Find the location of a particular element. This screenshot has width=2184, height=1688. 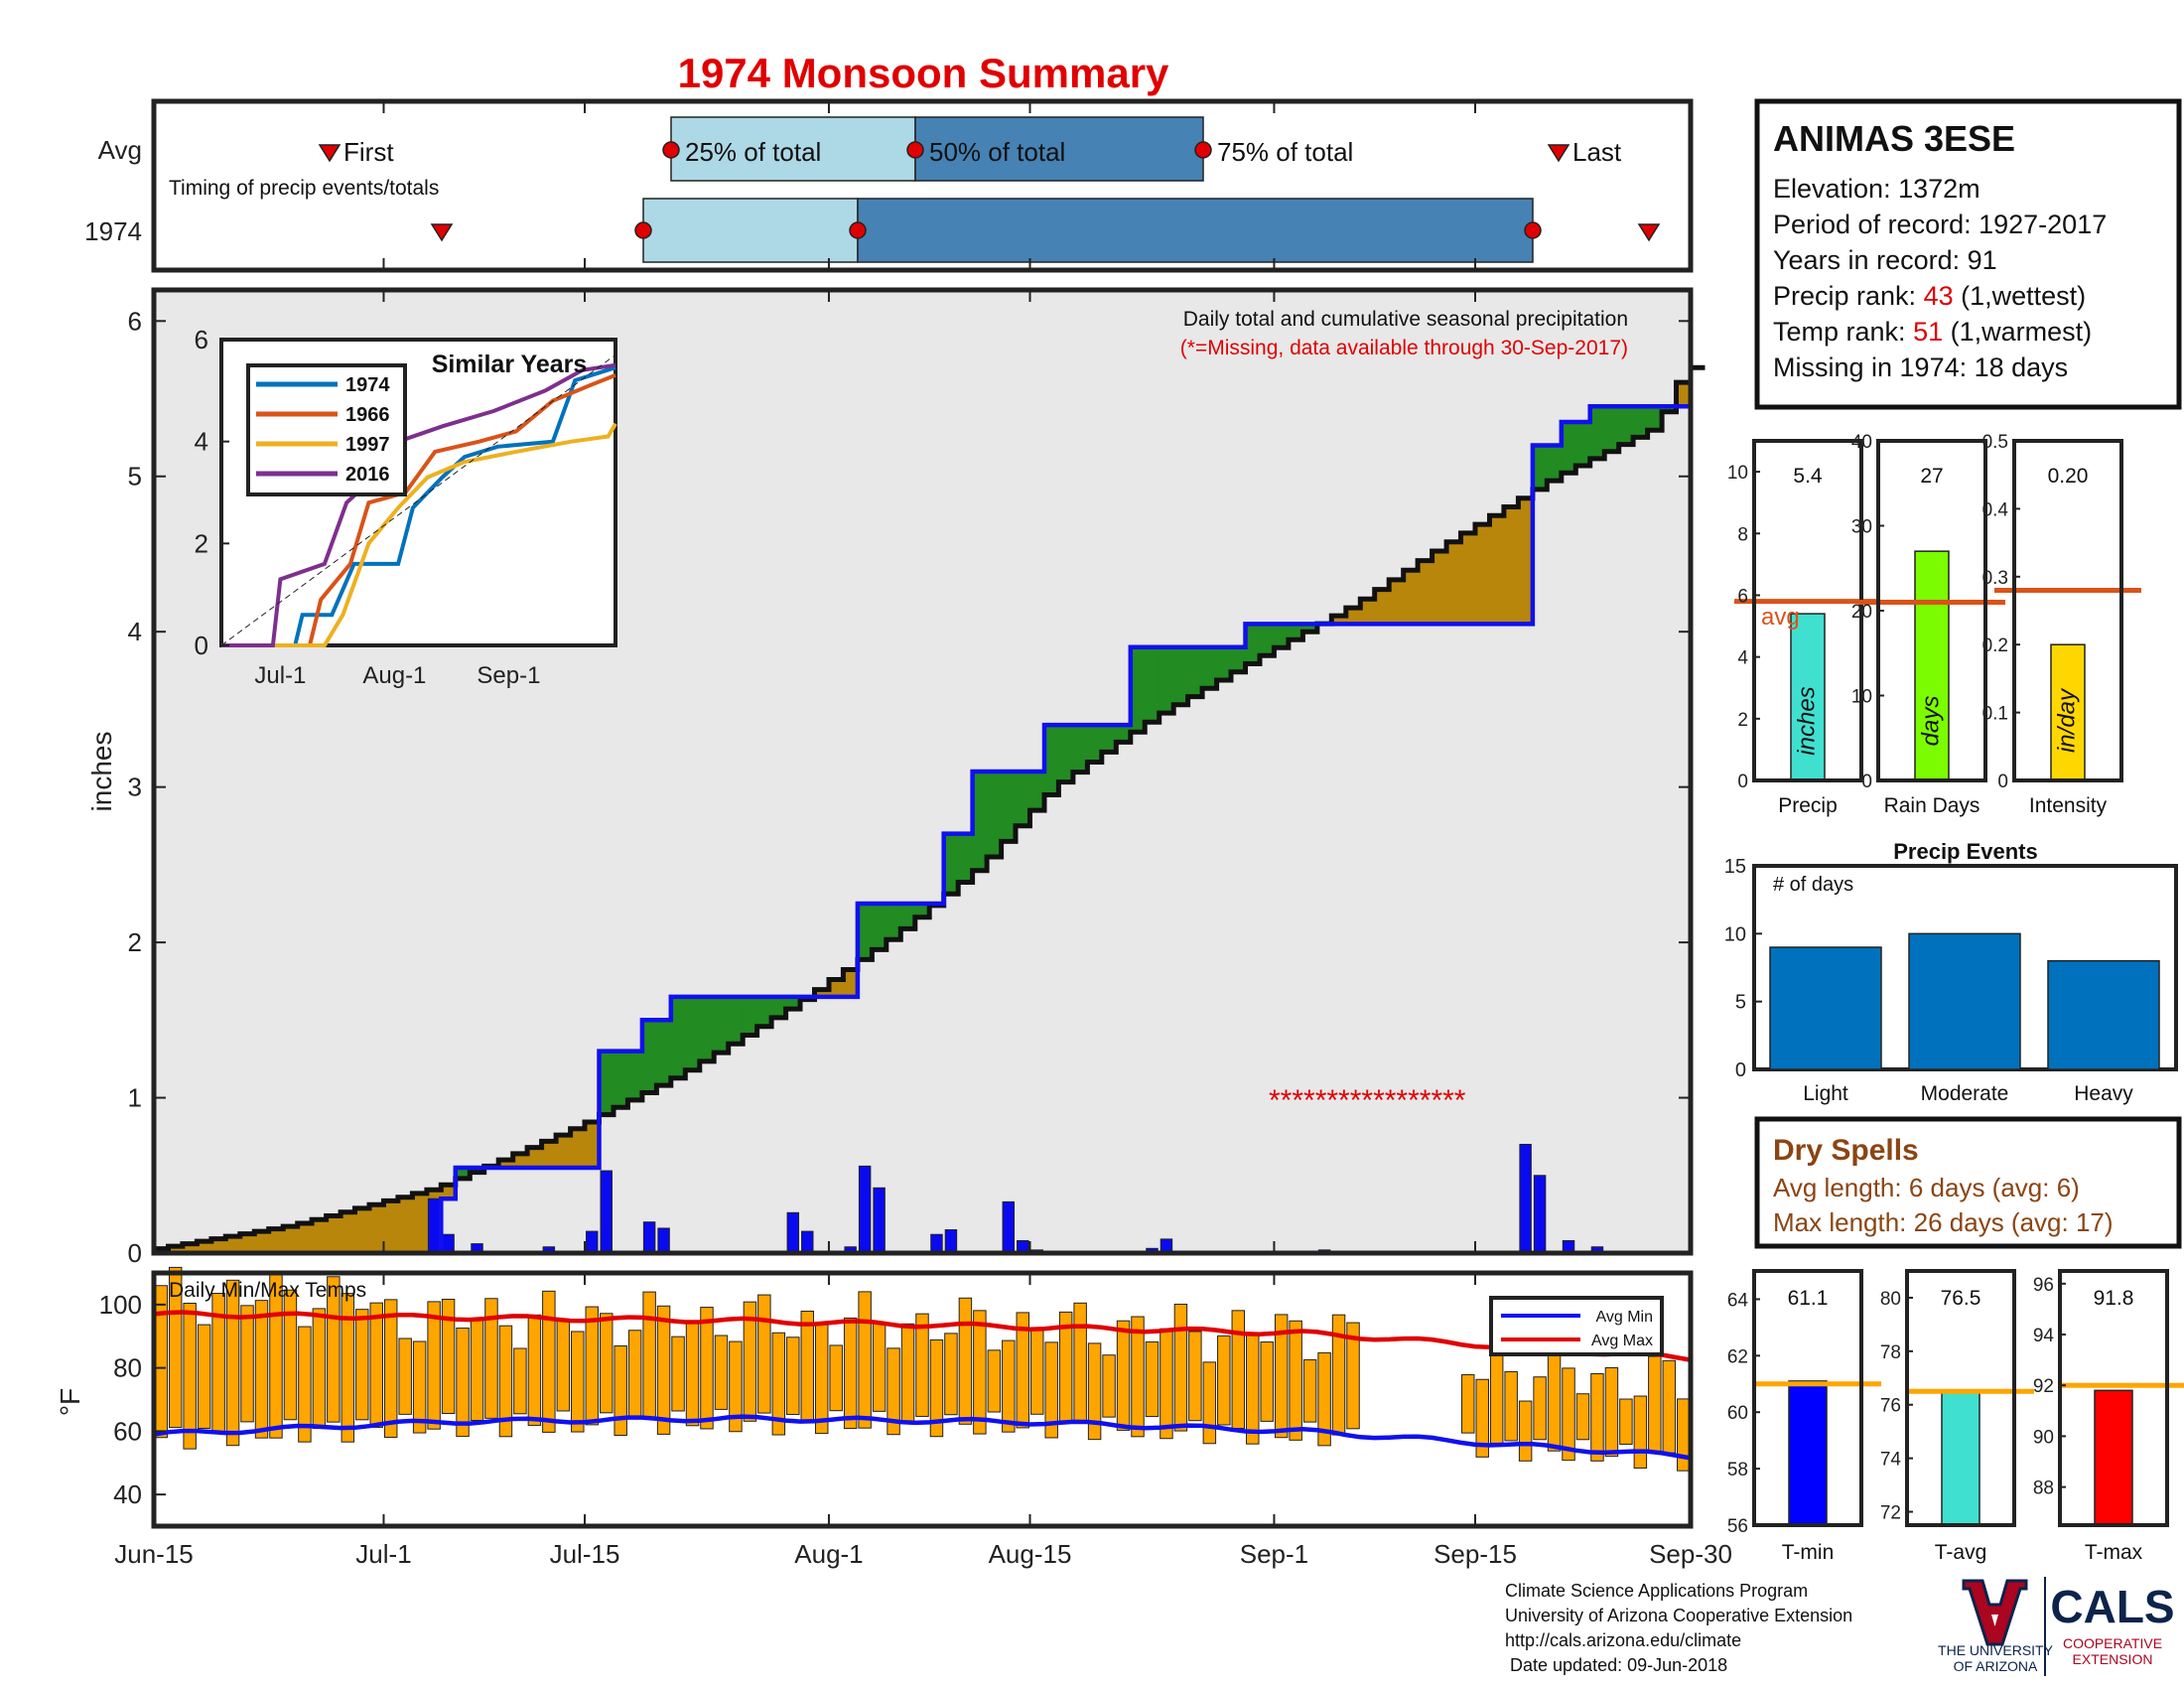

timing-avg-box-lower is located at coordinates (793, 149).